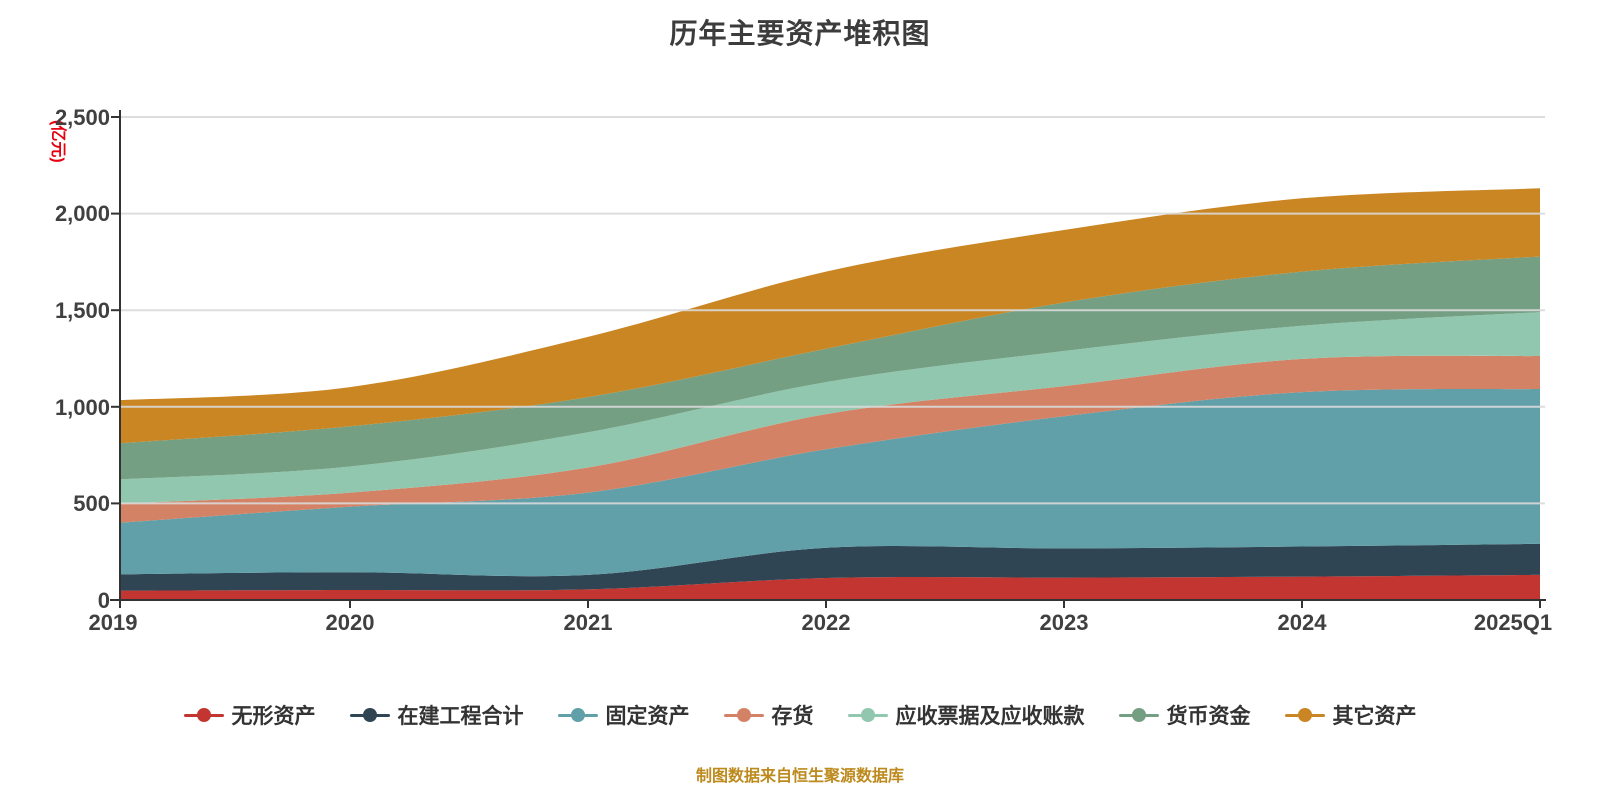 Image resolution: width=1600 pixels, height=800 pixels. What do you see at coordinates (768, 715) in the screenshot?
I see `legend-item-inventory: 存货` at bounding box center [768, 715].